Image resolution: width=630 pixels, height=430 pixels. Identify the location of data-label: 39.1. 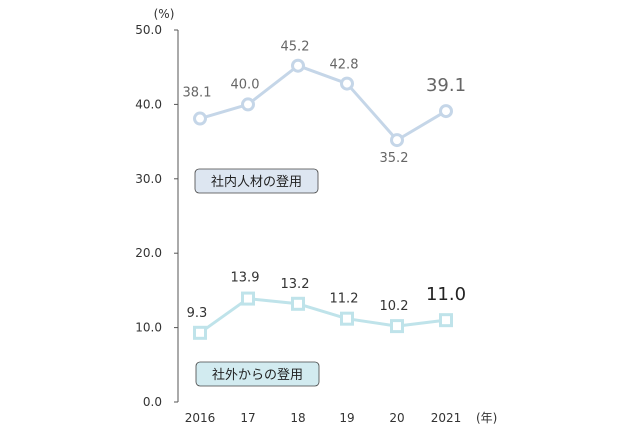
(446, 85).